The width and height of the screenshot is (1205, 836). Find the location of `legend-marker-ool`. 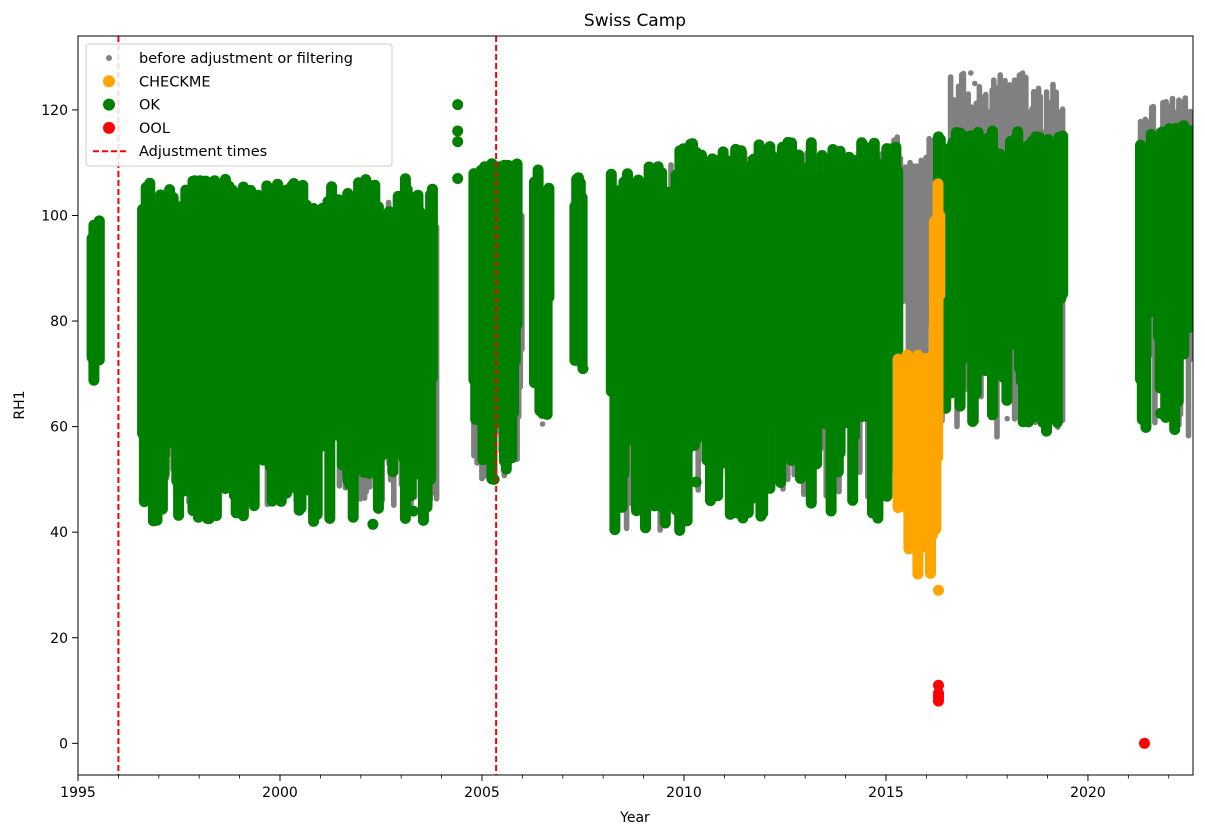

legend-marker-ool is located at coordinates (109, 127).